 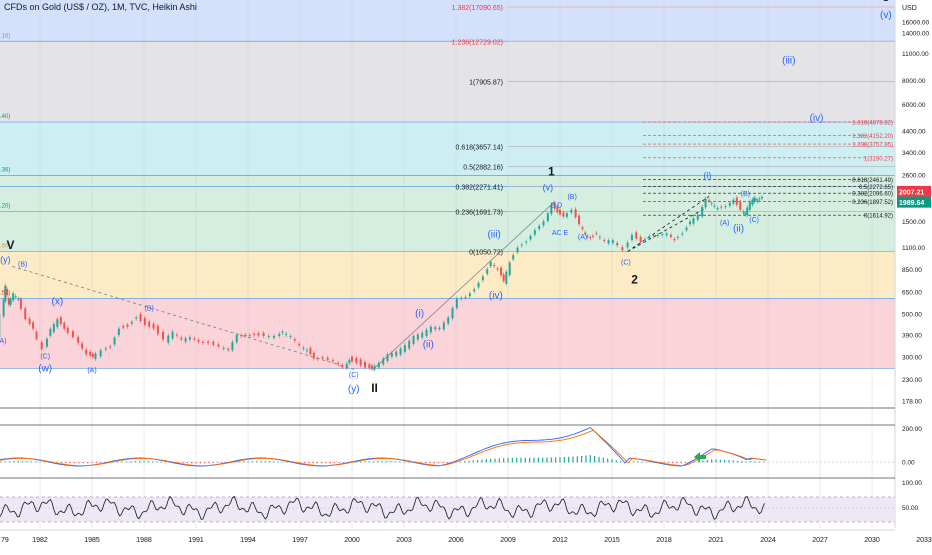 What do you see at coordinates (914, 222) in the screenshot?
I see `price-tick-label: 1500.00` at bounding box center [914, 222].